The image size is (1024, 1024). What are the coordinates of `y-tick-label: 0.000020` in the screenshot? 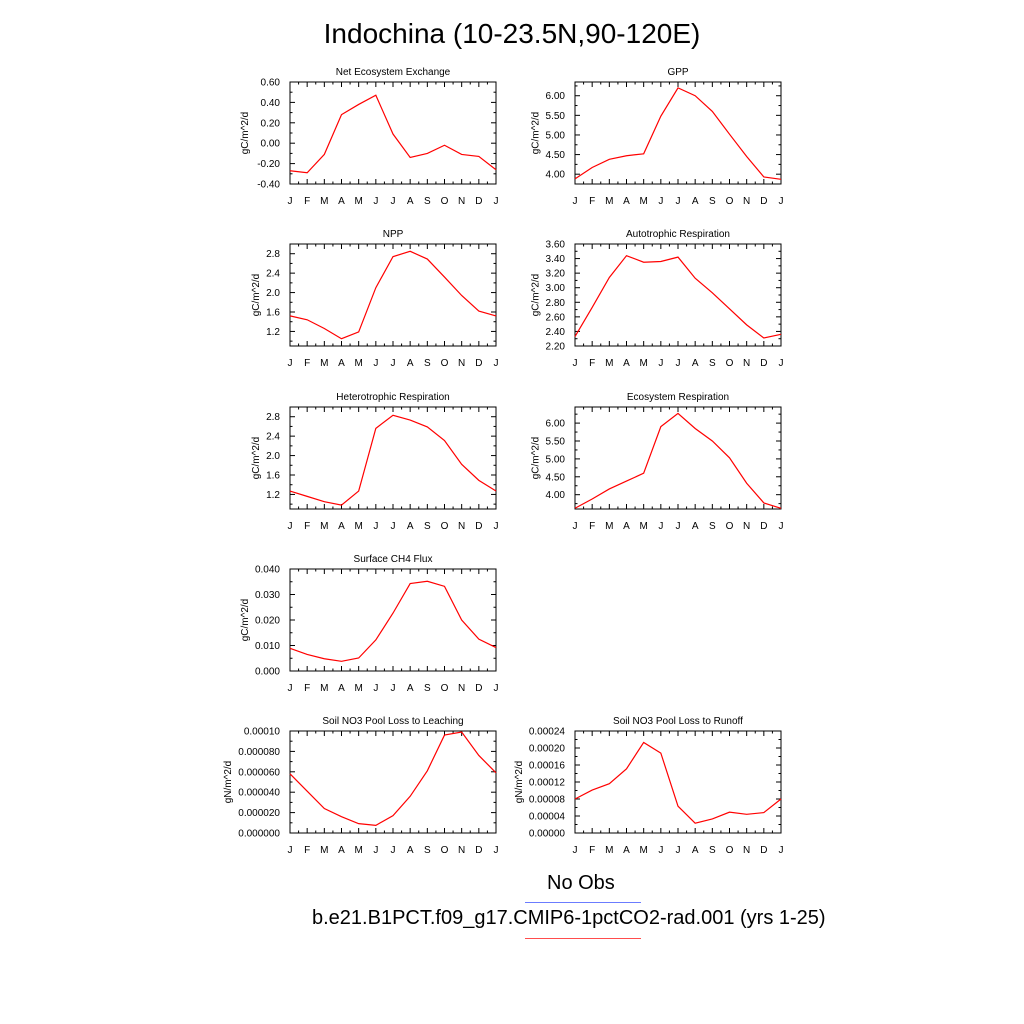 It's located at (259, 813).